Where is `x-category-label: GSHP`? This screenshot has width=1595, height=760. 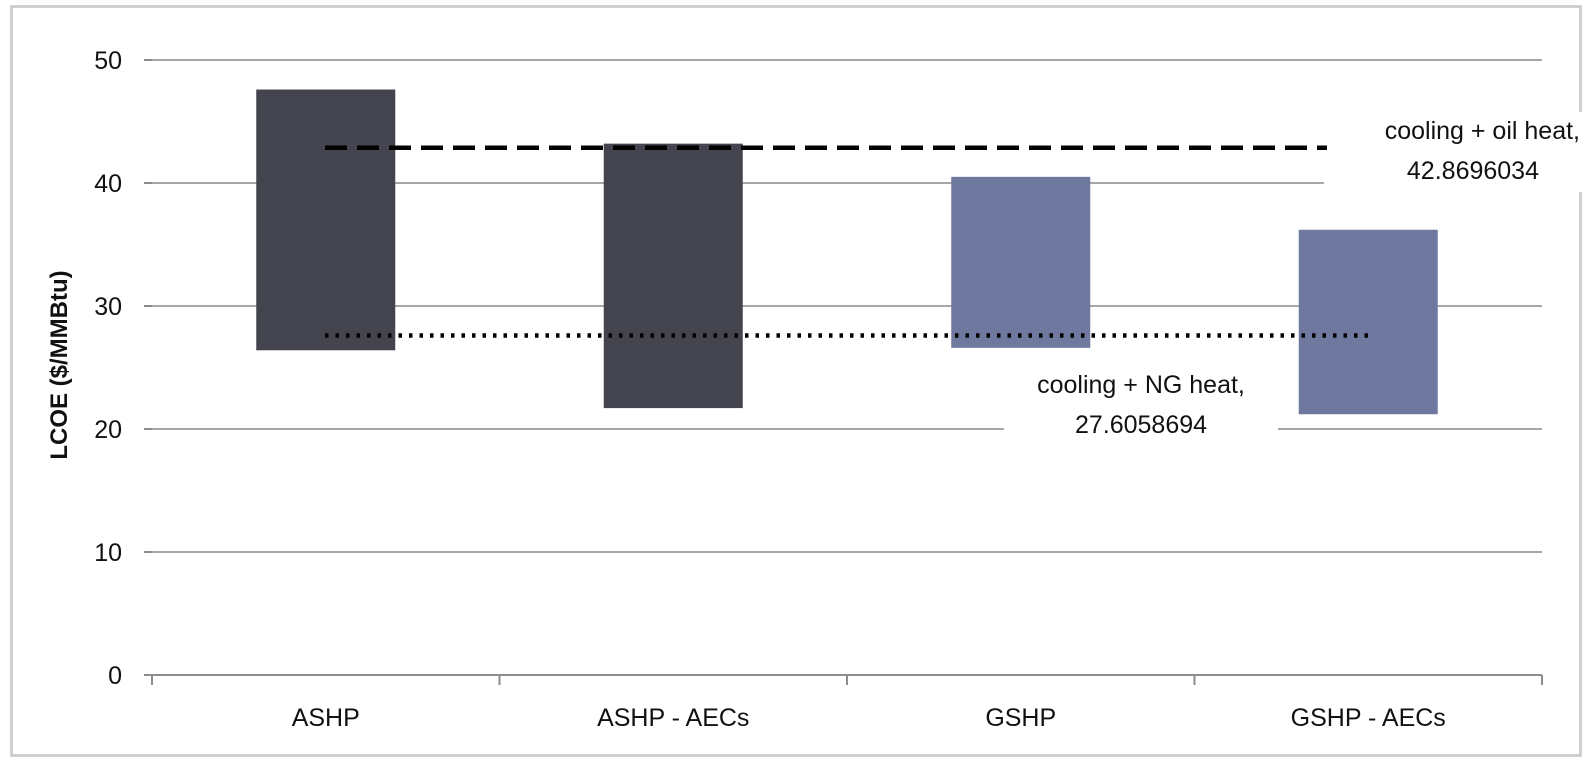
x-category-label: GSHP is located at coordinates (1020, 718).